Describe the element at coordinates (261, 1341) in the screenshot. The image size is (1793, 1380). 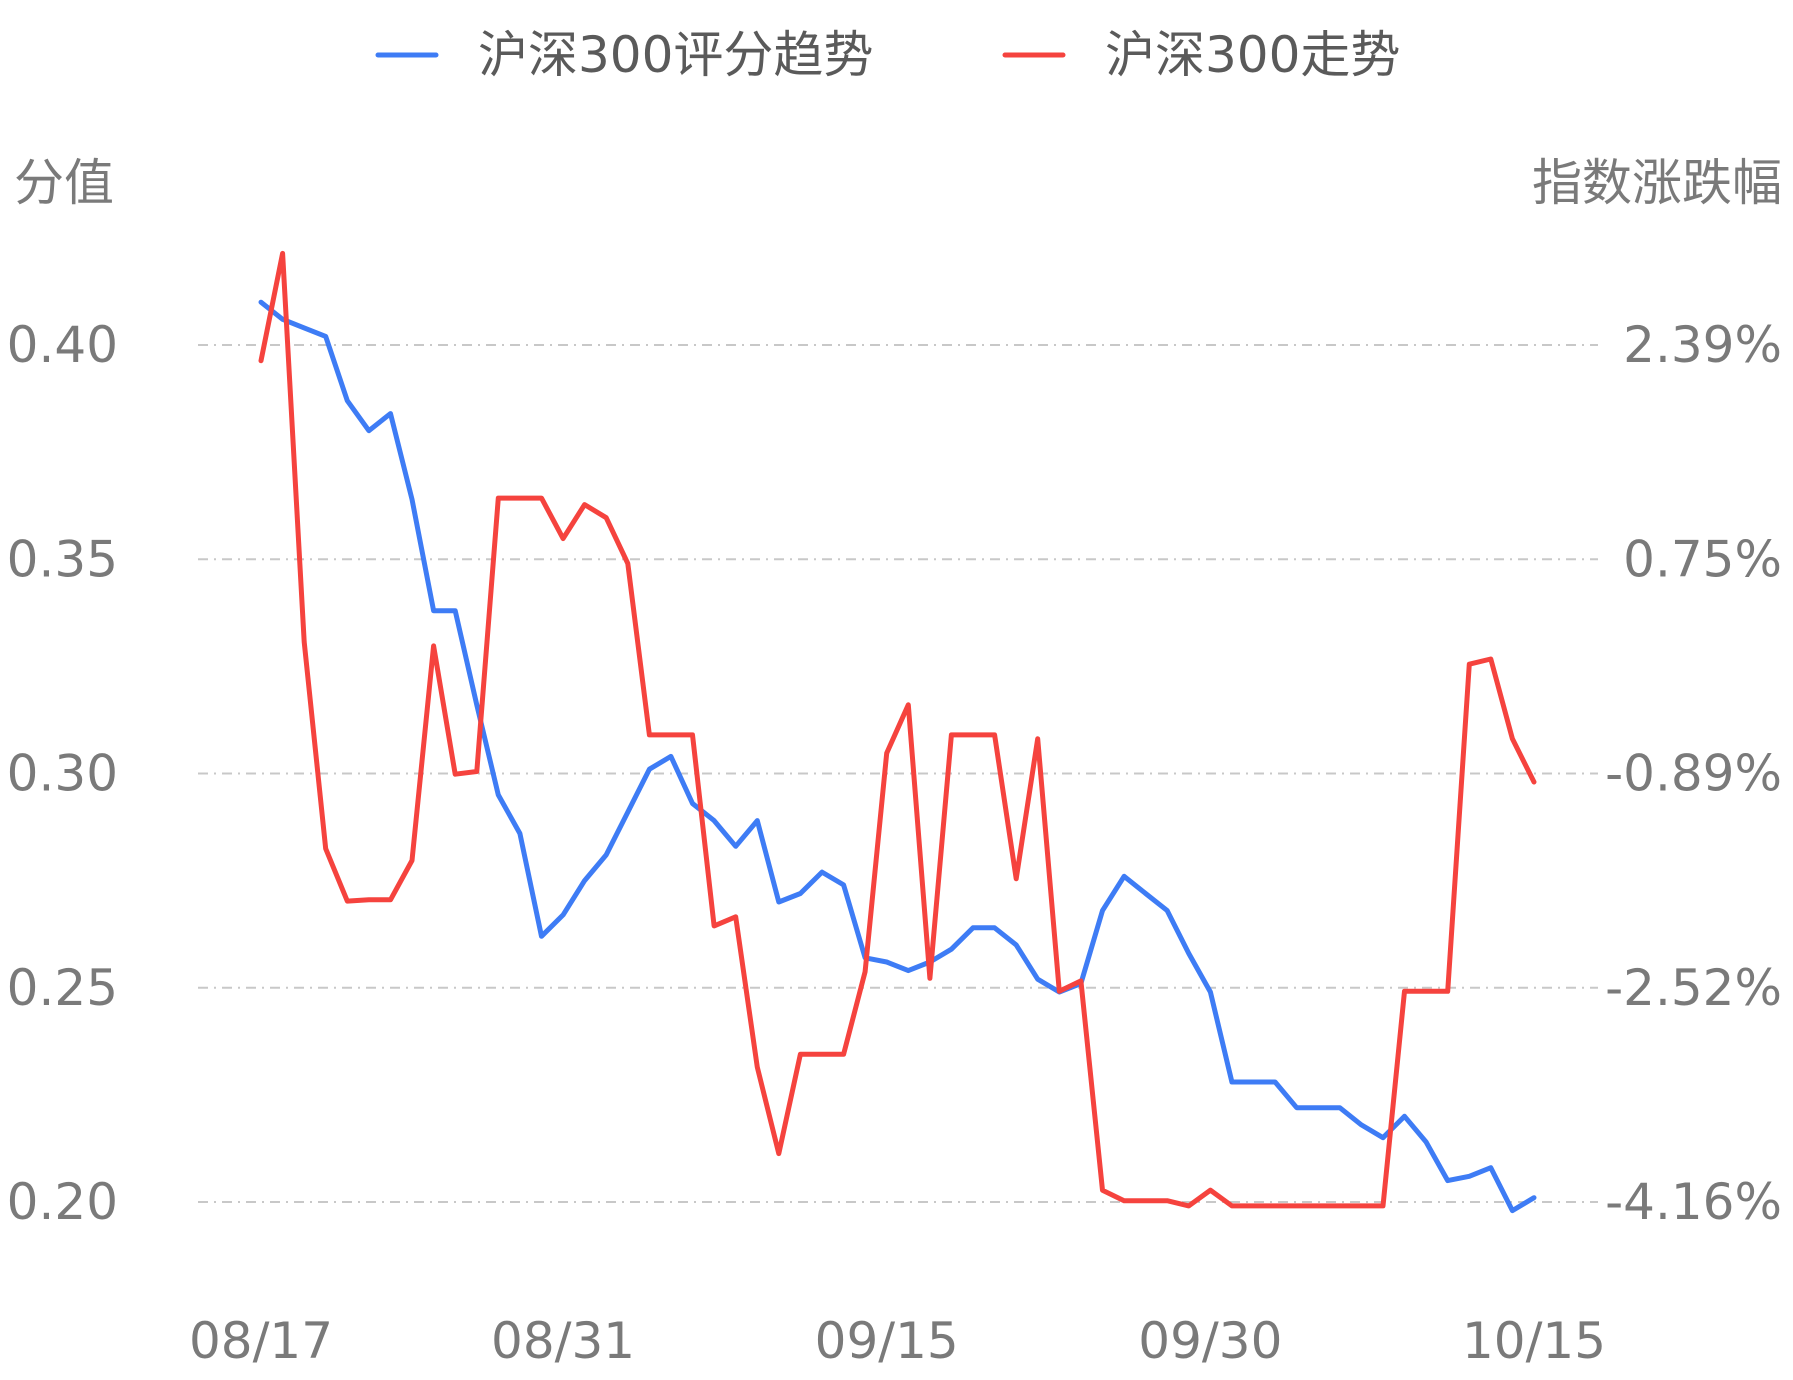
I see `x-tick-label: 08/17` at that location.